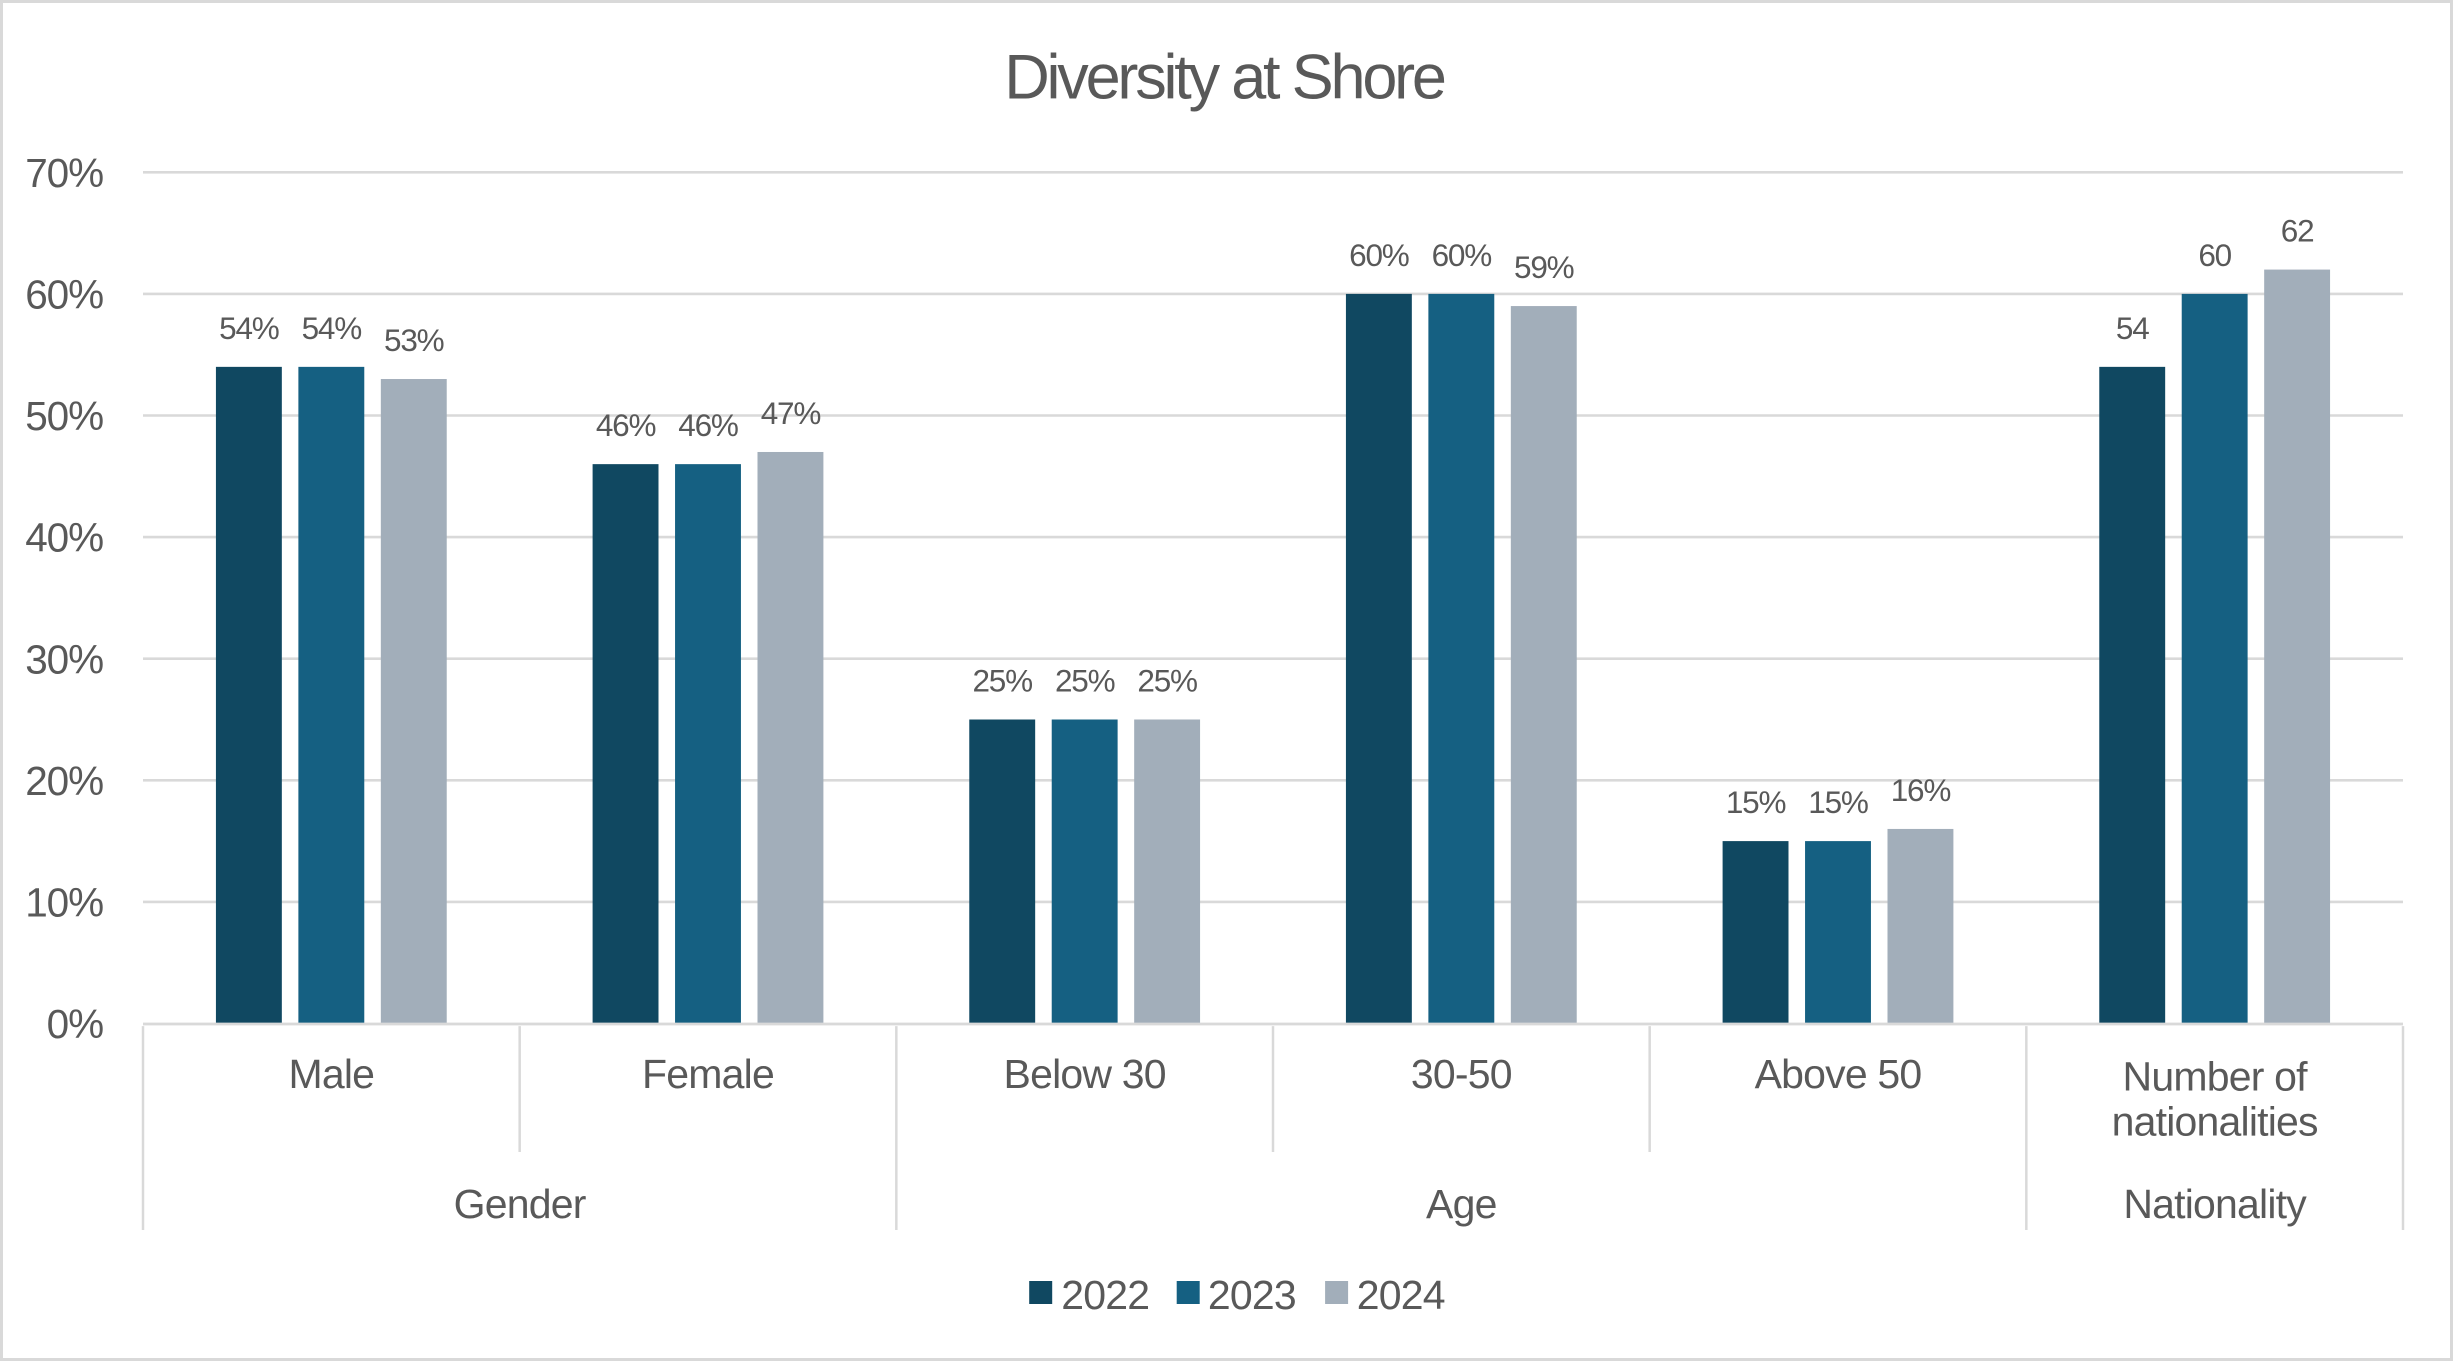 This screenshot has width=2453, height=1361. I want to click on svg-text: 47%, so click(791, 413).